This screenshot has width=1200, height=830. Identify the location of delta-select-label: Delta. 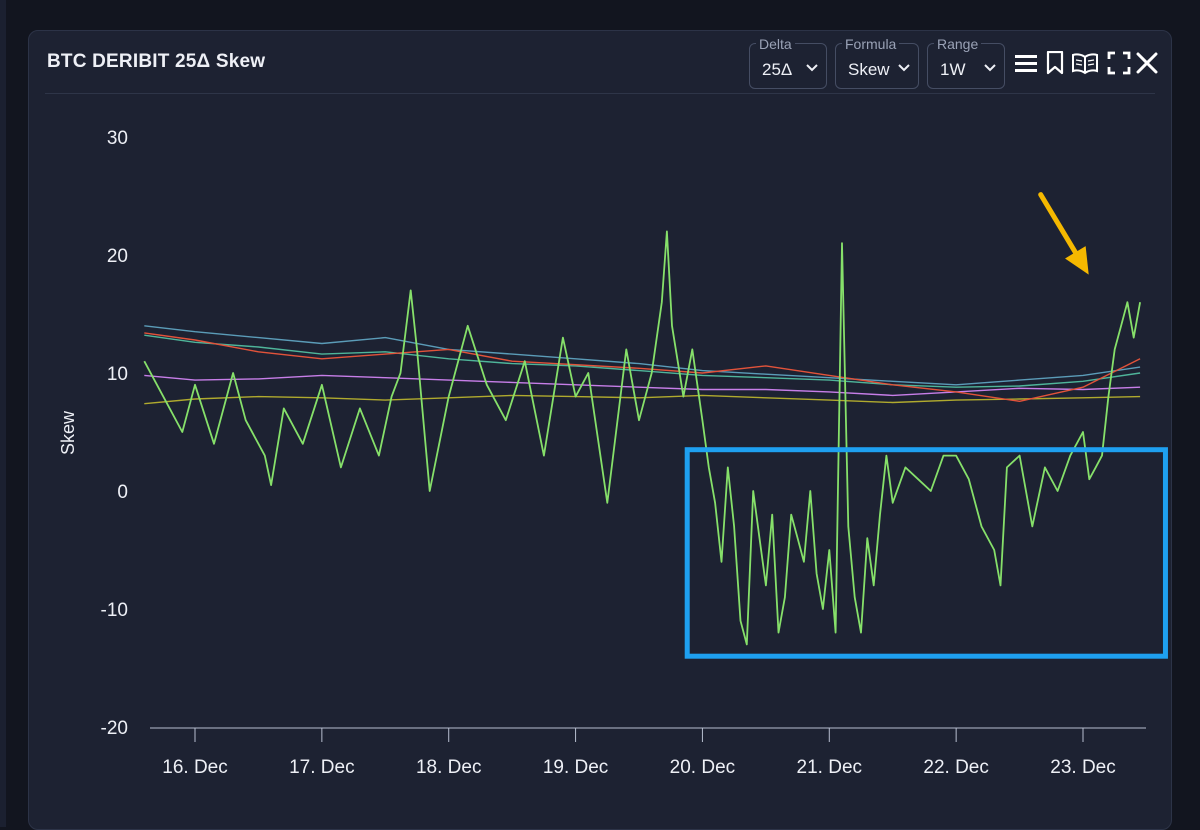
(775, 44).